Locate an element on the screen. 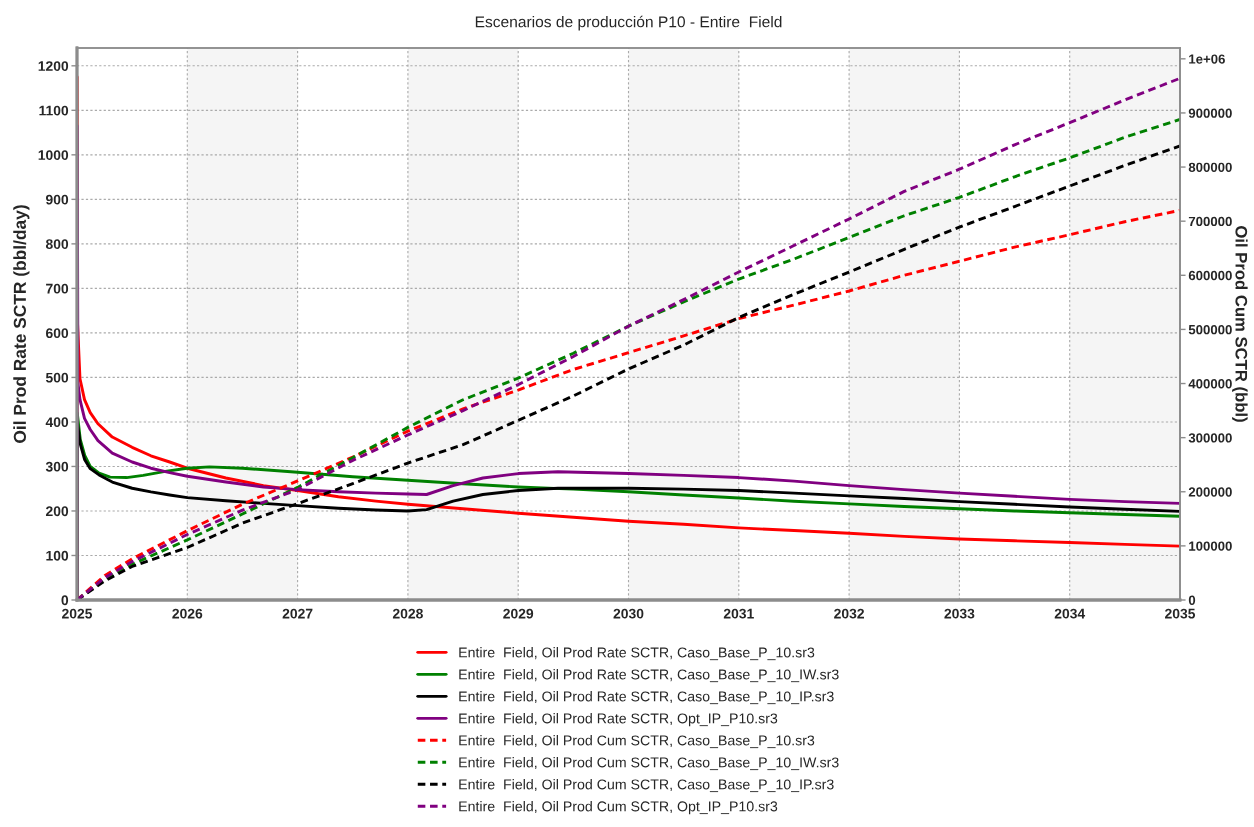 Image resolution: width=1254 pixels, height=827 pixels. legend-label: Entire Field, Oil Prod Rate SCTR, Caso_Base_P_10.sr3 is located at coordinates (637, 654).